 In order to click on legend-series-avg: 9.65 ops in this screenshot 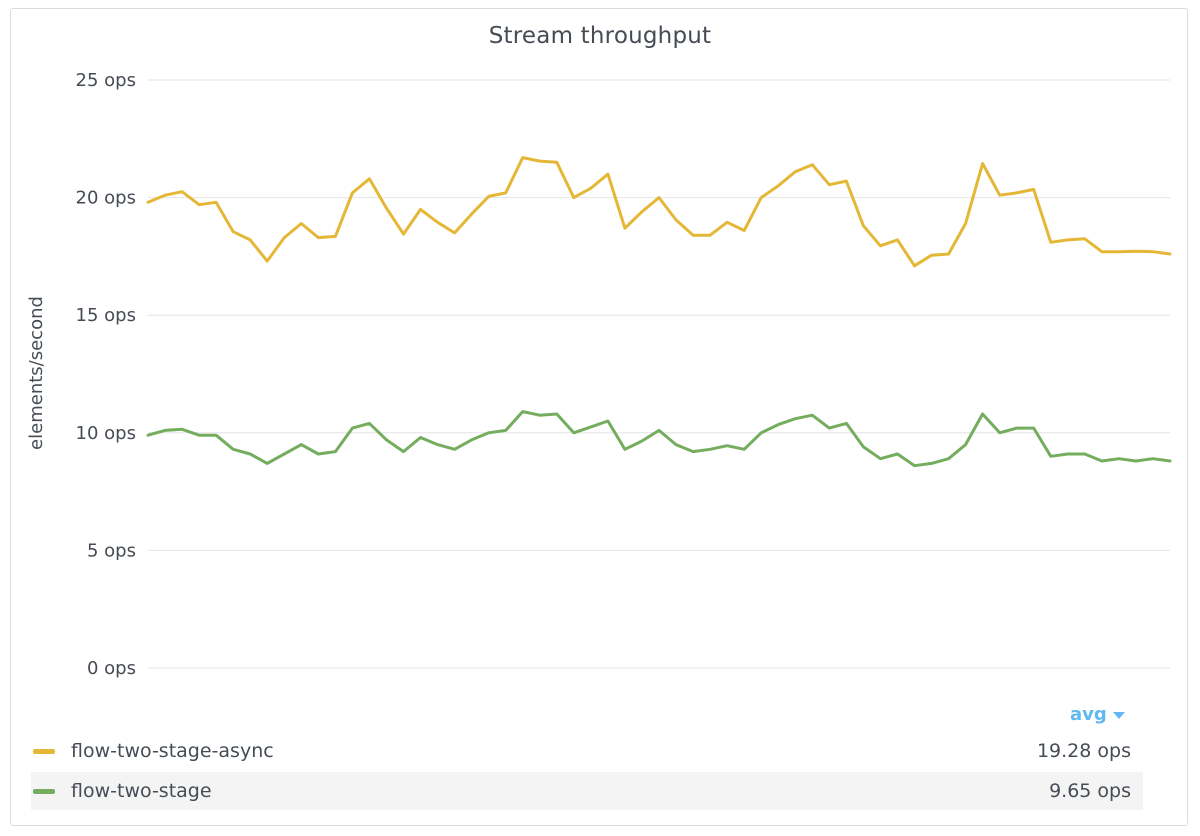, I will do `click(1090, 791)`.